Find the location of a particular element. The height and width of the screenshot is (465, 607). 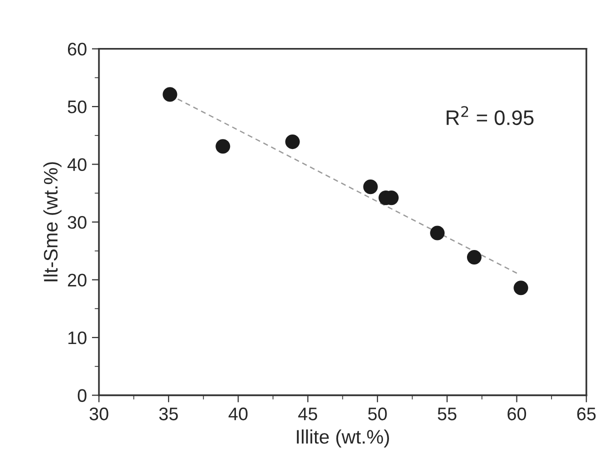

x-tick-label: 35 is located at coordinates (168, 414).